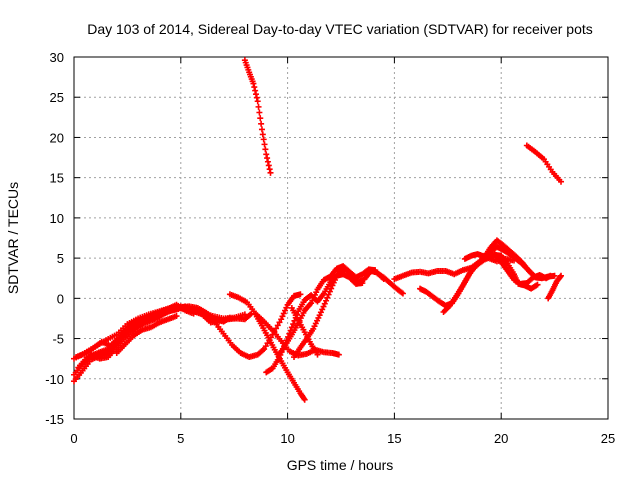 The image size is (640, 480). Describe the element at coordinates (57, 178) in the screenshot. I see `y-tick-label: 15` at that location.